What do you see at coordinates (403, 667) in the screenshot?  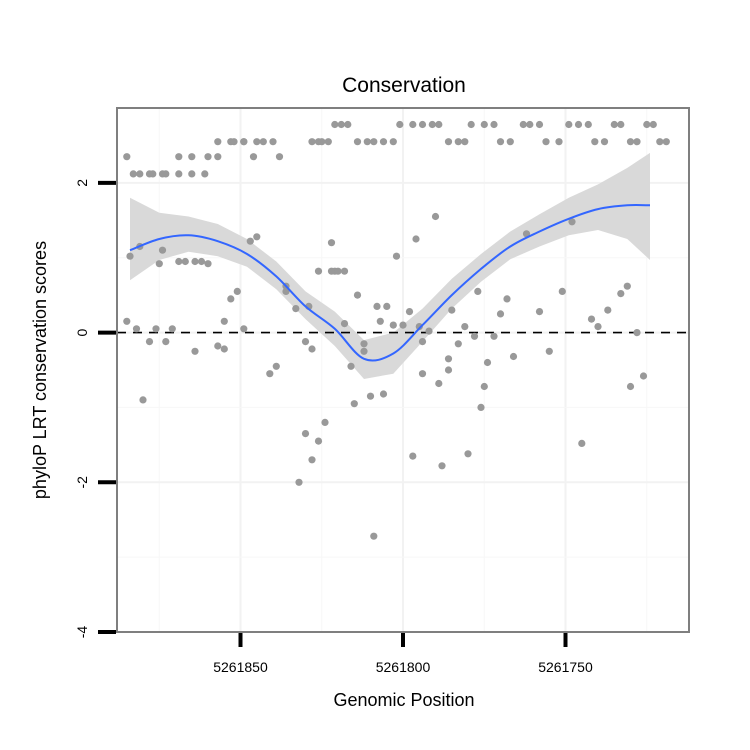 I see `x-tick-label: 5261800` at bounding box center [403, 667].